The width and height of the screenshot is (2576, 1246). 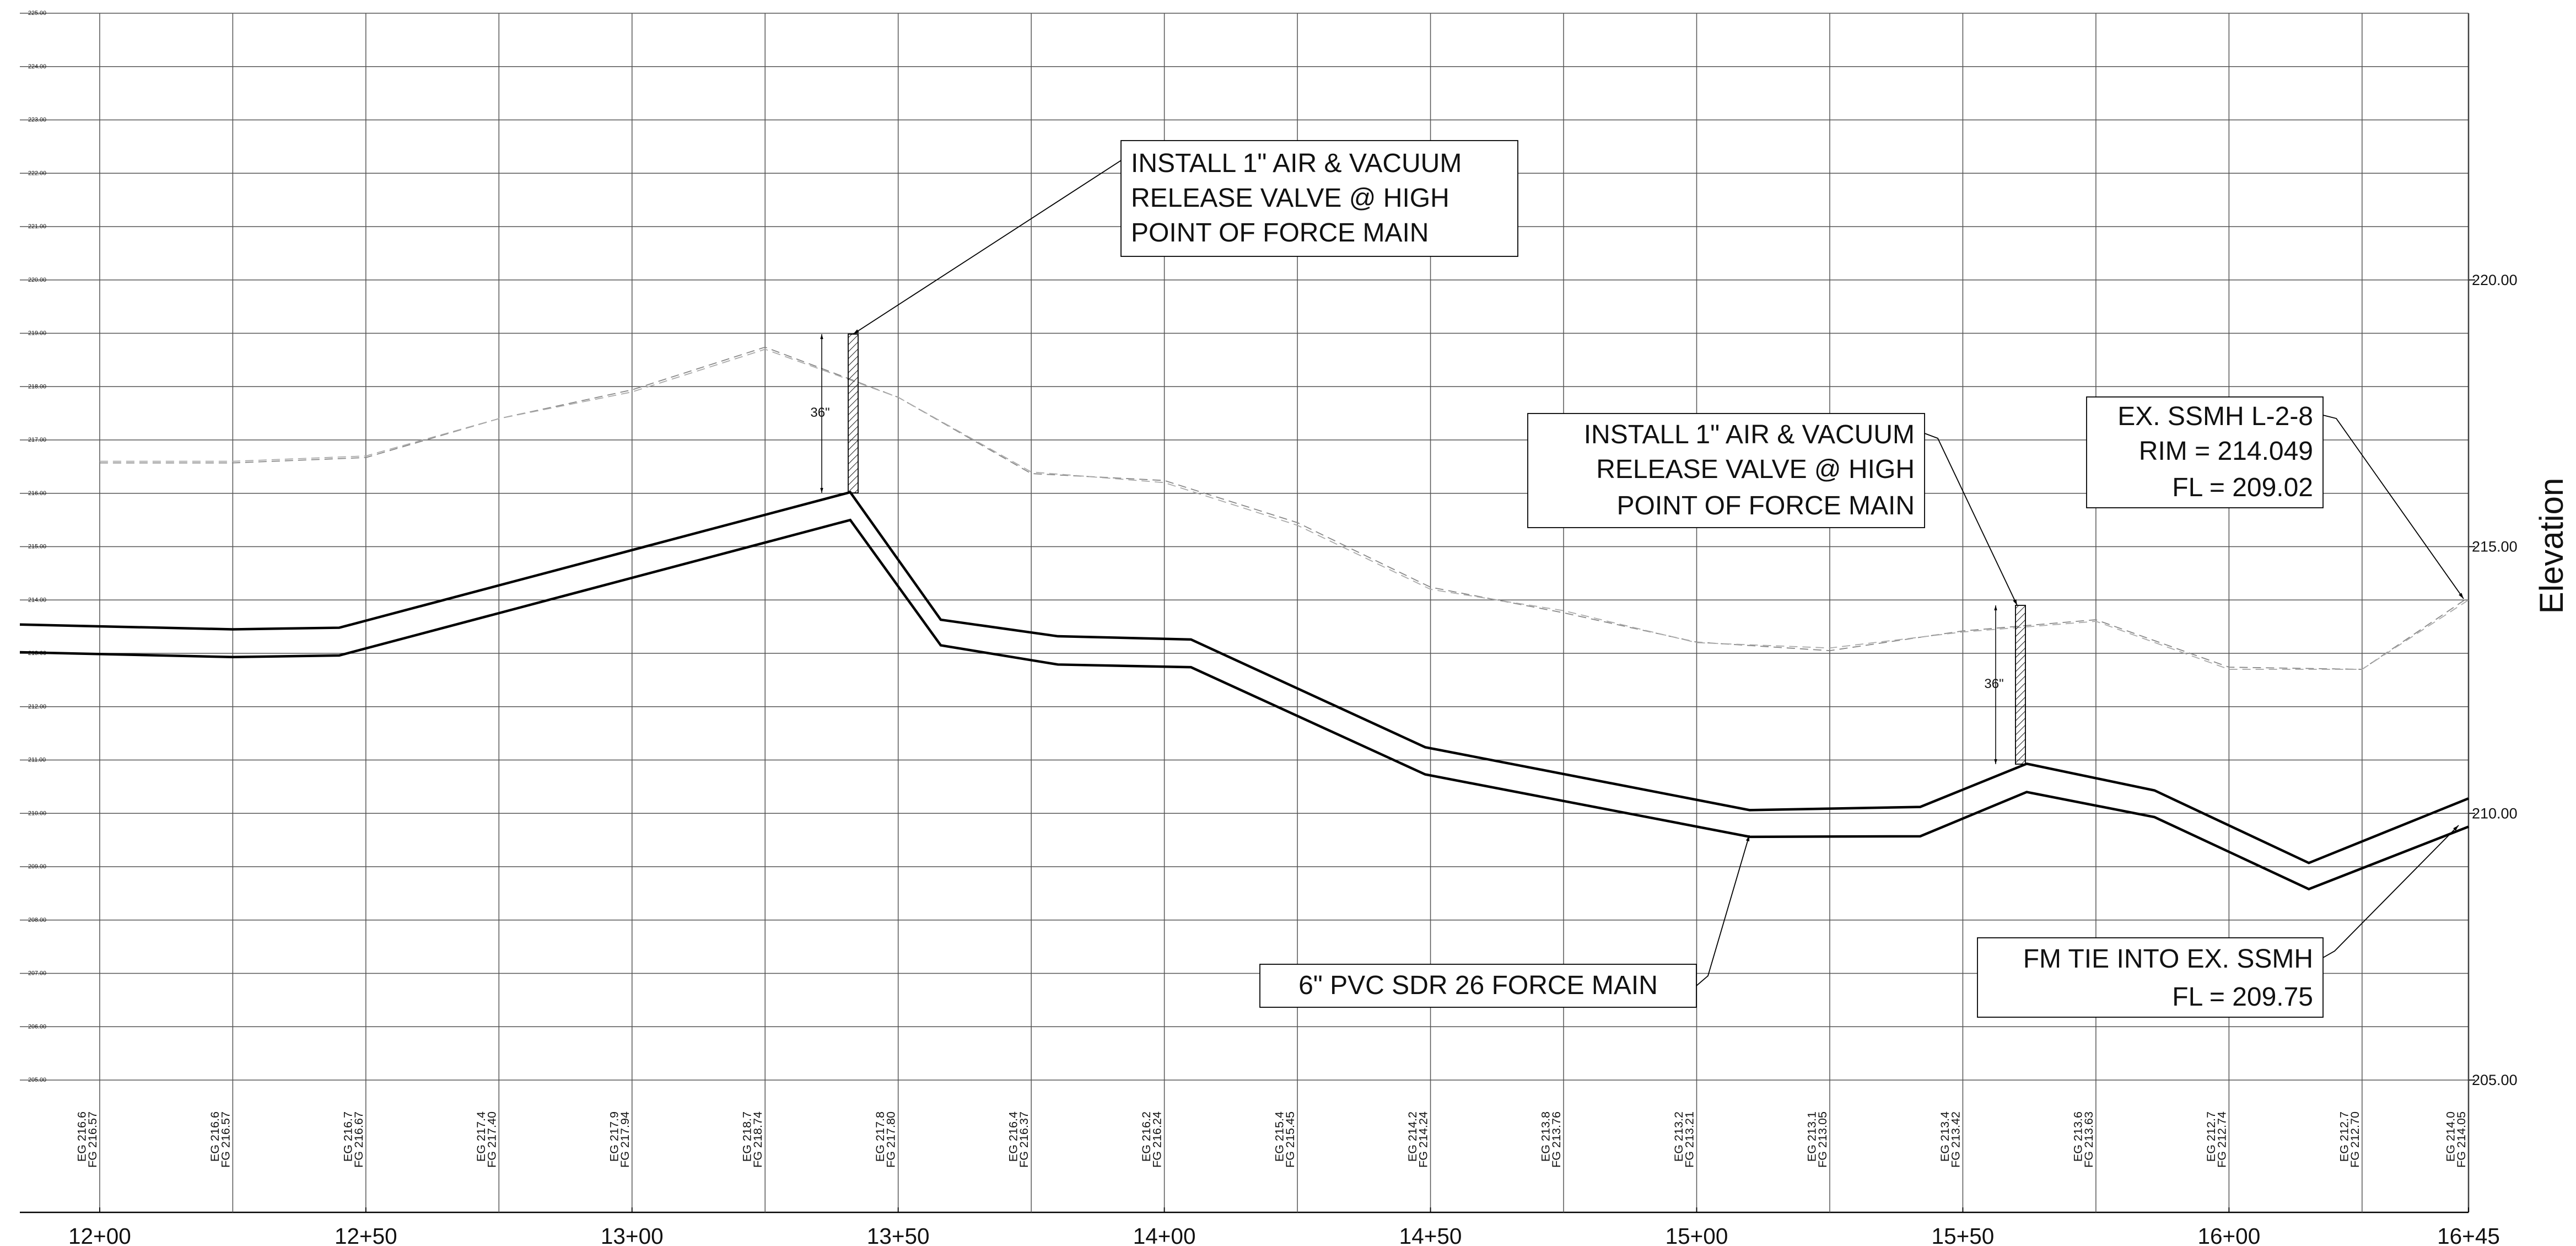 I want to click on grade-label: FG 217.94, so click(x=625, y=1140).